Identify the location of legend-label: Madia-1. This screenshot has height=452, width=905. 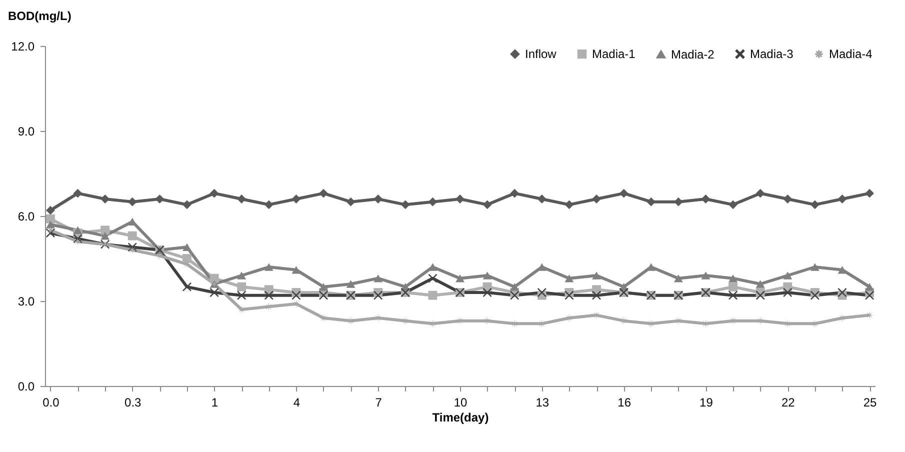
(614, 54).